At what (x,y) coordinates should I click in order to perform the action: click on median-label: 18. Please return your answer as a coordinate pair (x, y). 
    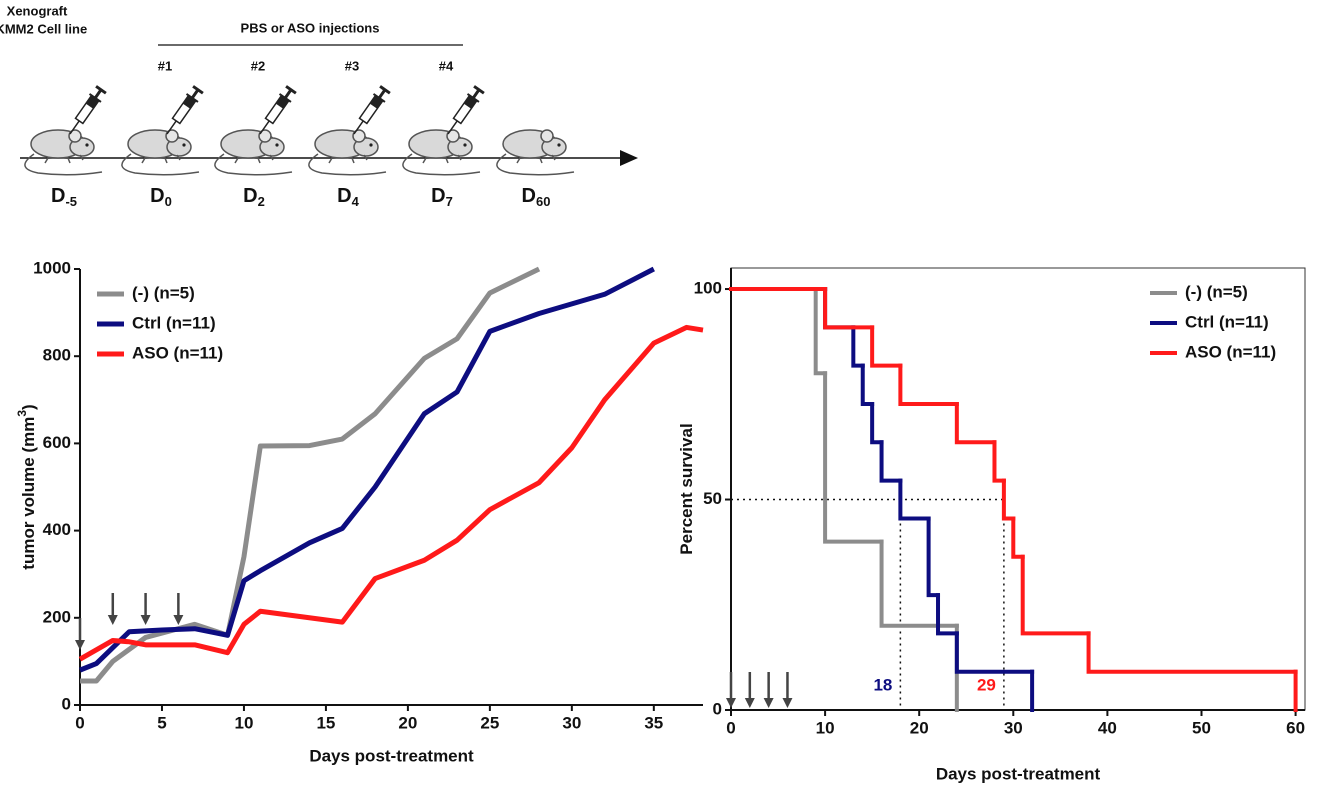
    Looking at the image, I should click on (882, 684).